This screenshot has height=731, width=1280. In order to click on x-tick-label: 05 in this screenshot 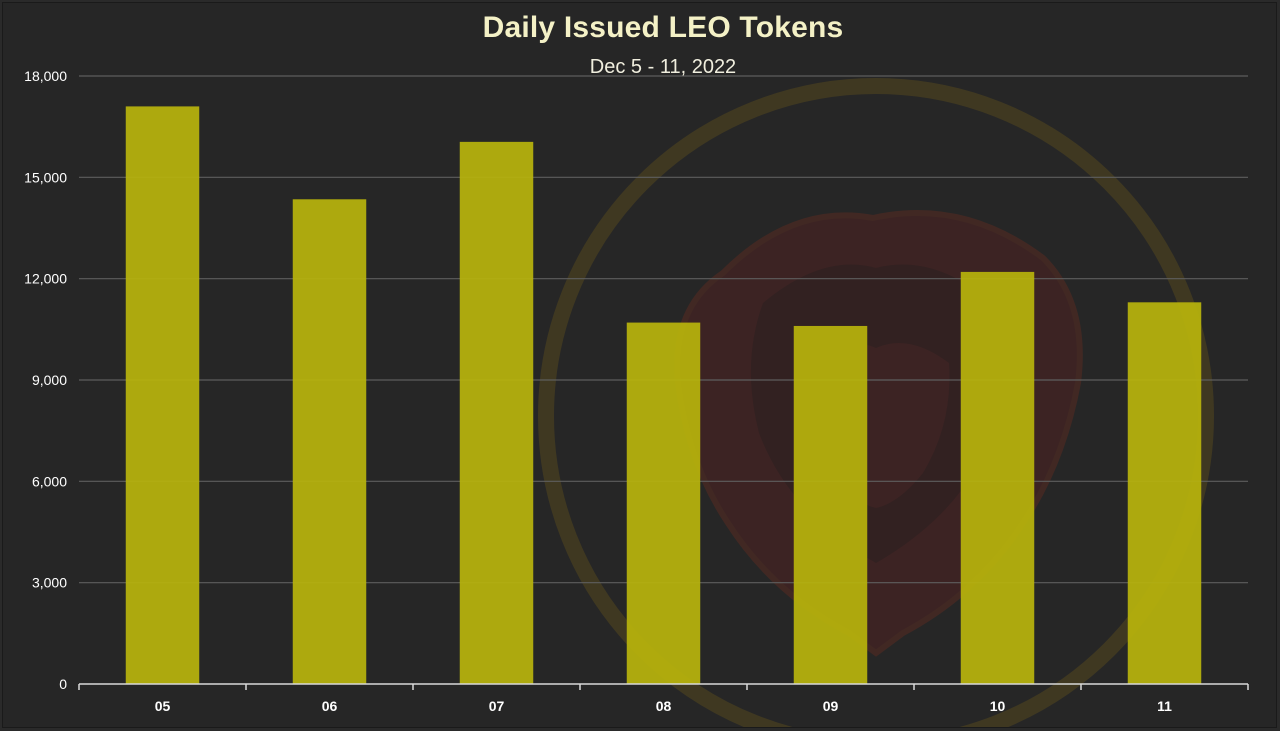, I will do `click(163, 706)`.